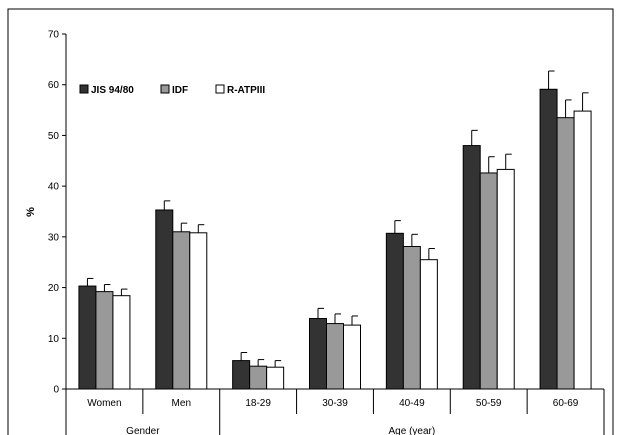 This screenshot has height=435, width=619. I want to click on x-tick-label: Women, so click(104, 403).